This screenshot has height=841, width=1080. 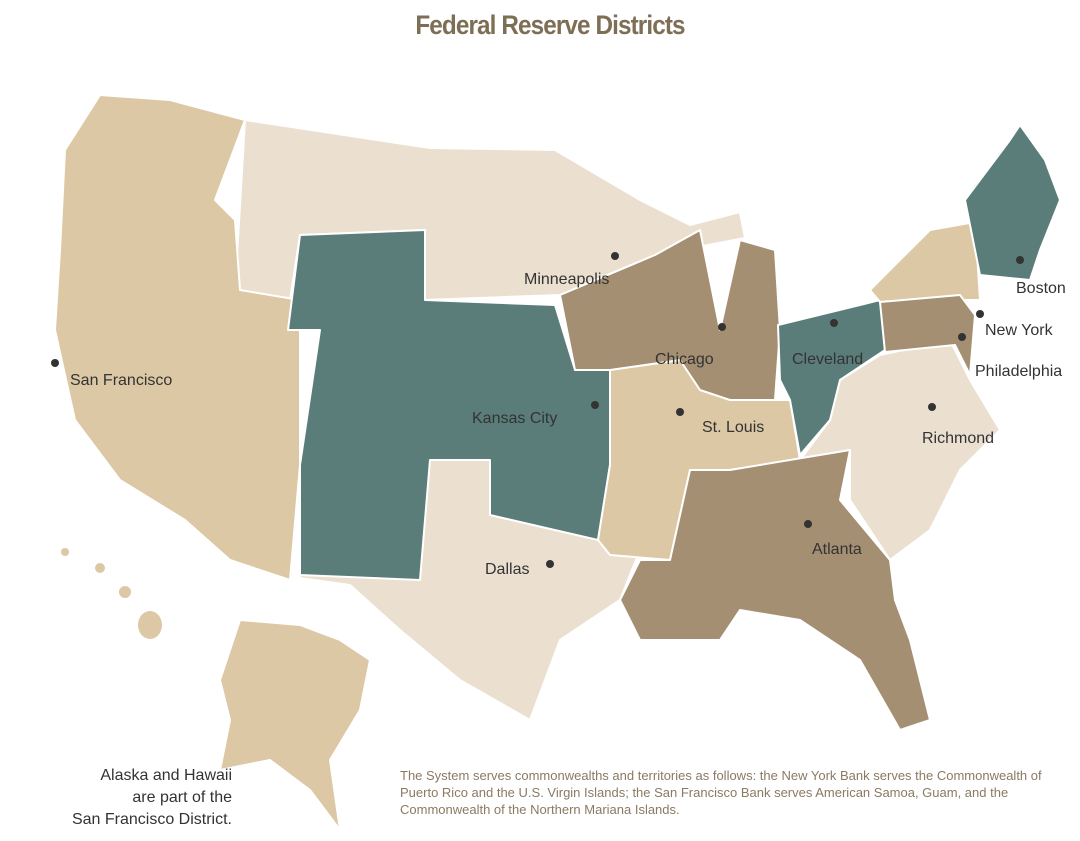 I want to click on city-label-boston: Boston, so click(x=1041, y=288).